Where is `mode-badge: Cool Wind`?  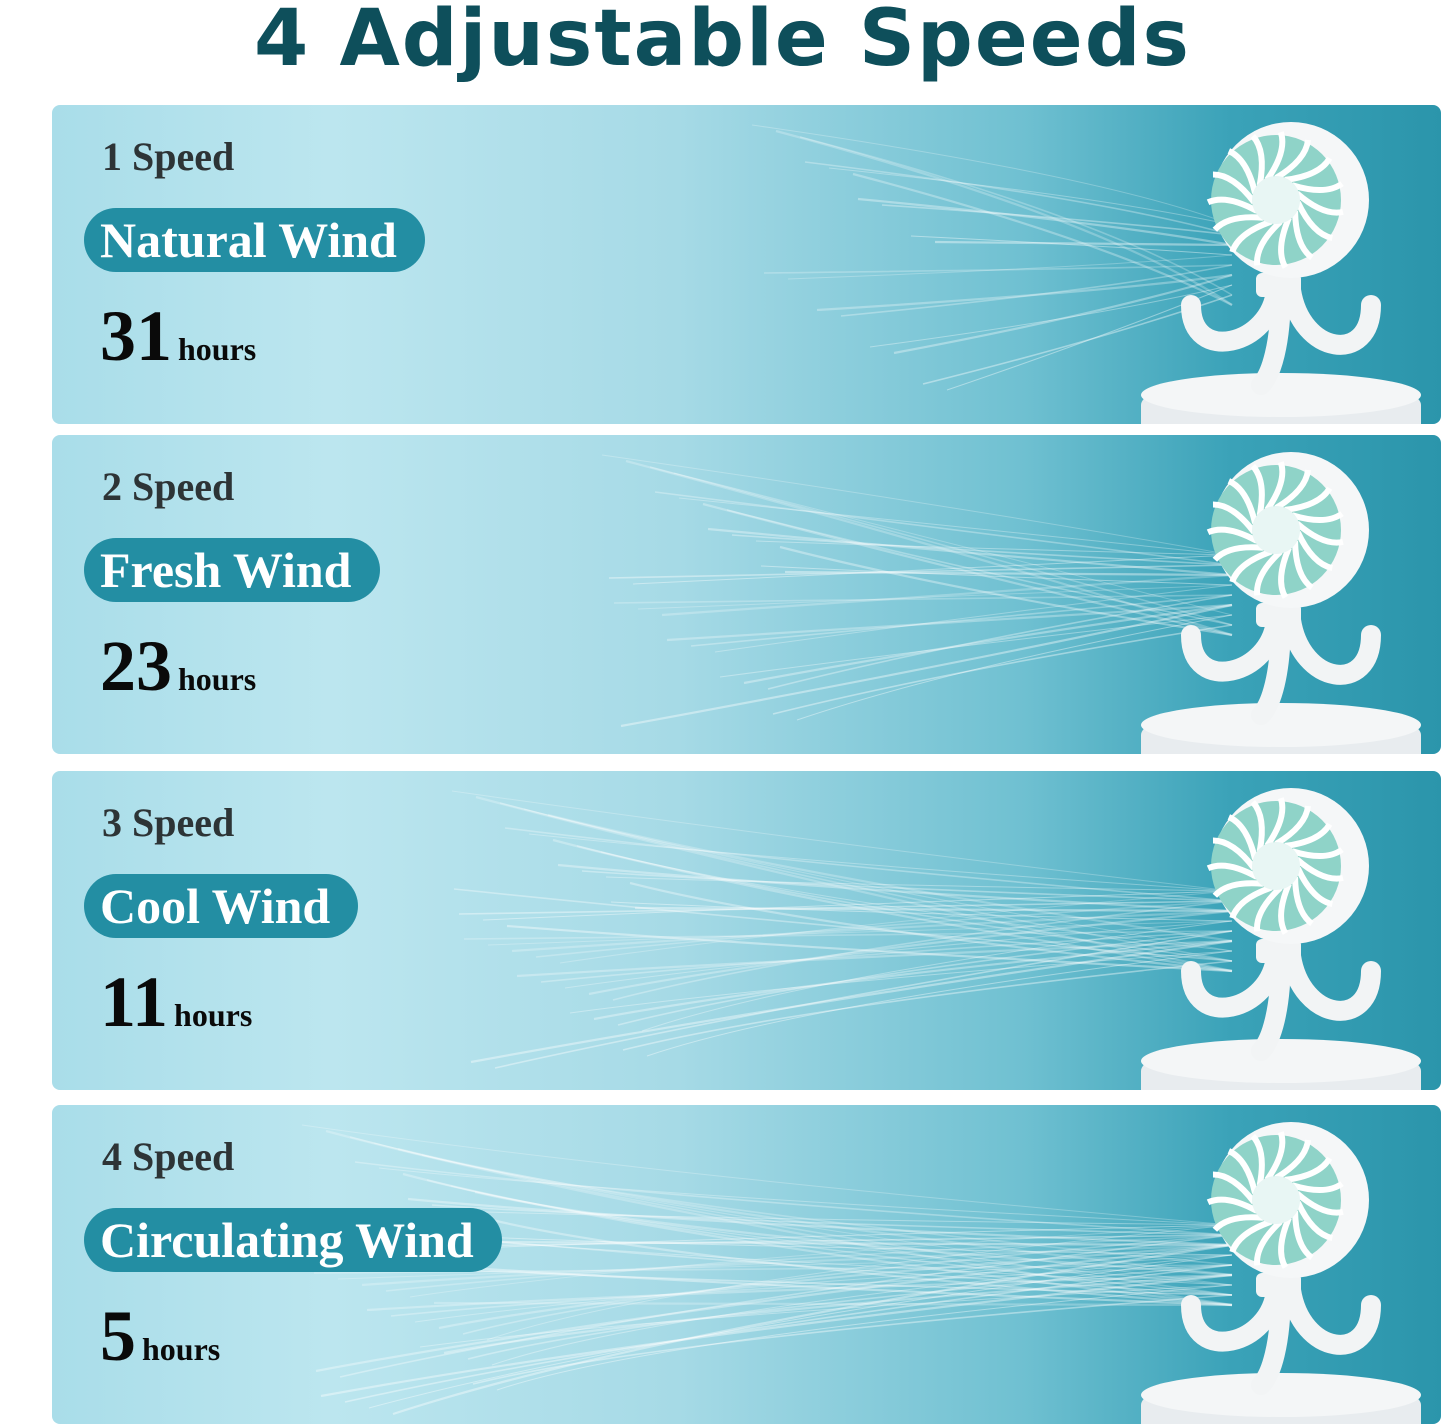
mode-badge: Cool Wind is located at coordinates (221, 906).